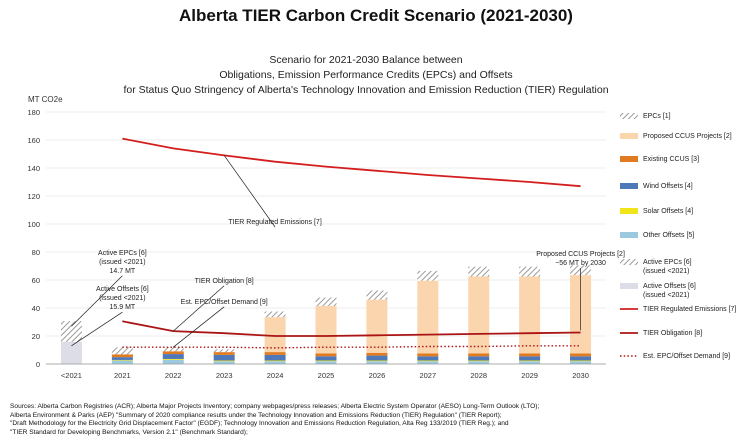 The image size is (752, 448). Describe the element at coordinates (36, 336) in the screenshot. I see `y-tick-label: 20` at that location.